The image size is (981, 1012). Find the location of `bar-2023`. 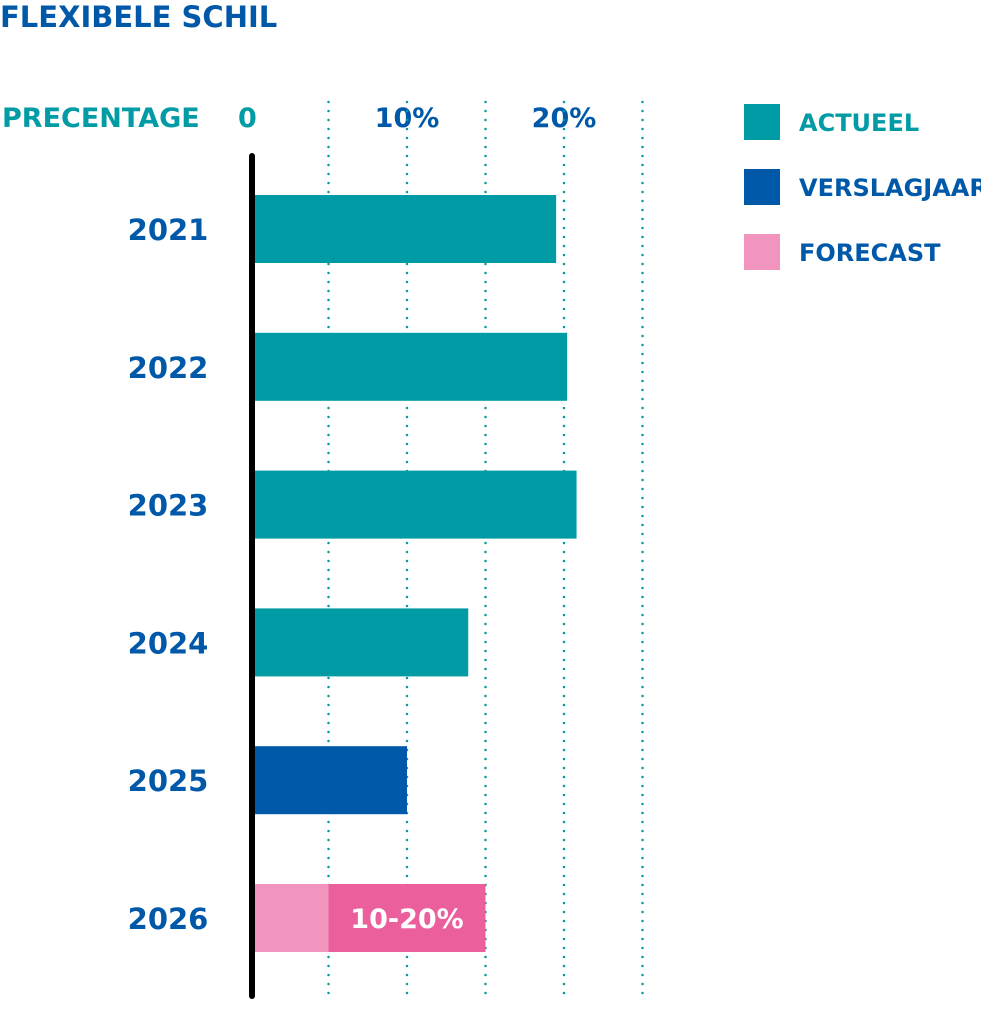

bar-2023 is located at coordinates (413, 504).